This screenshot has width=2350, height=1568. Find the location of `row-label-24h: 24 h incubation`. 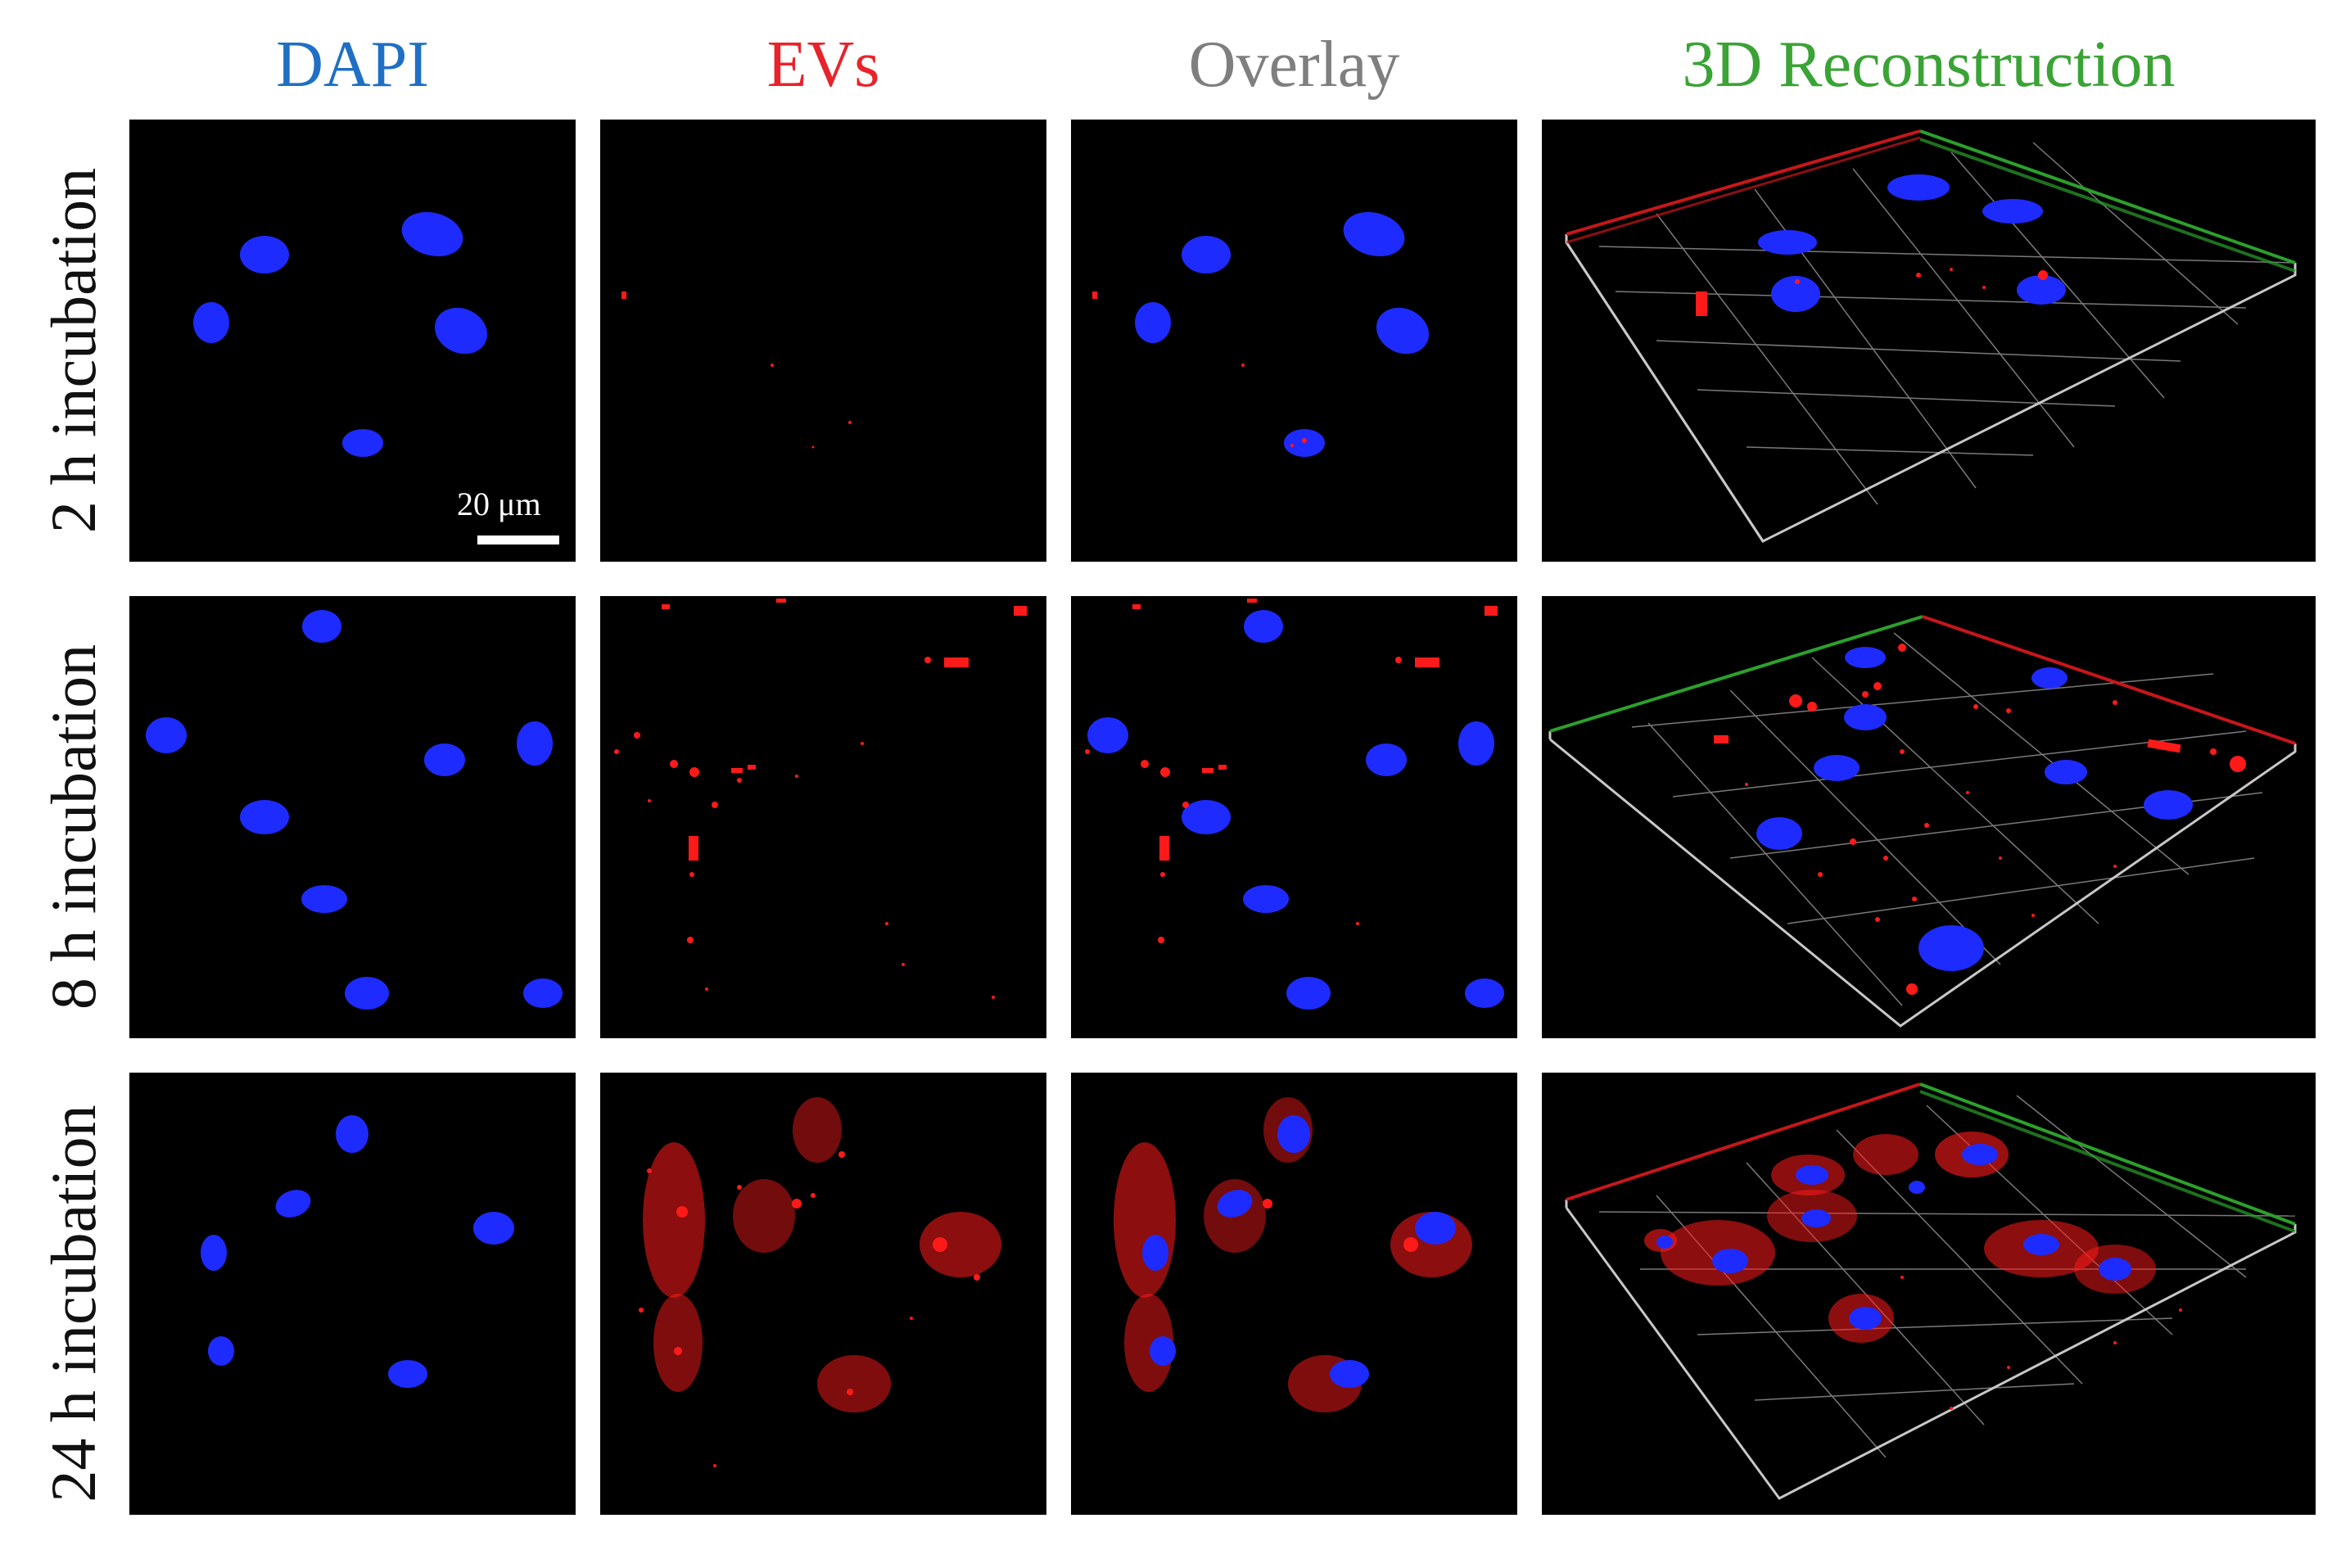

row-label-24h: 24 h incubation is located at coordinates (73, 1304).